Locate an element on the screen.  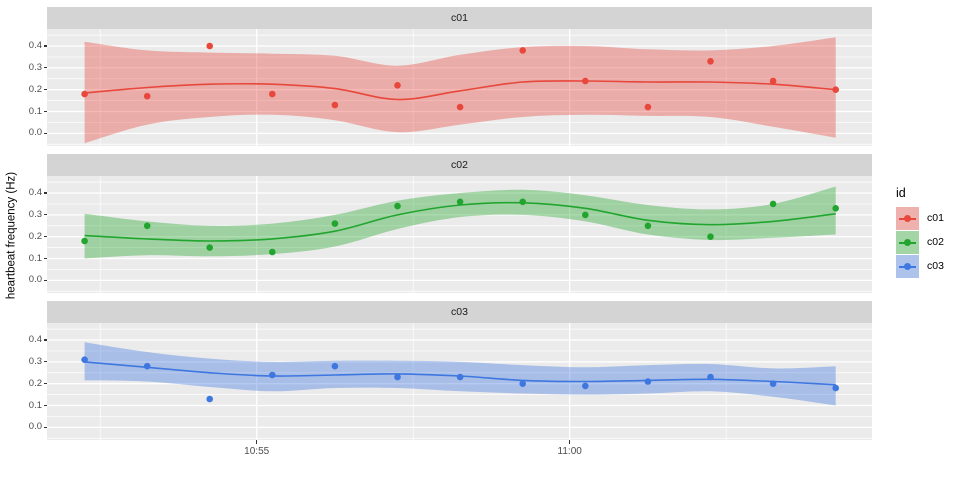
x-tick-label: 11:00 is located at coordinates (569, 451).